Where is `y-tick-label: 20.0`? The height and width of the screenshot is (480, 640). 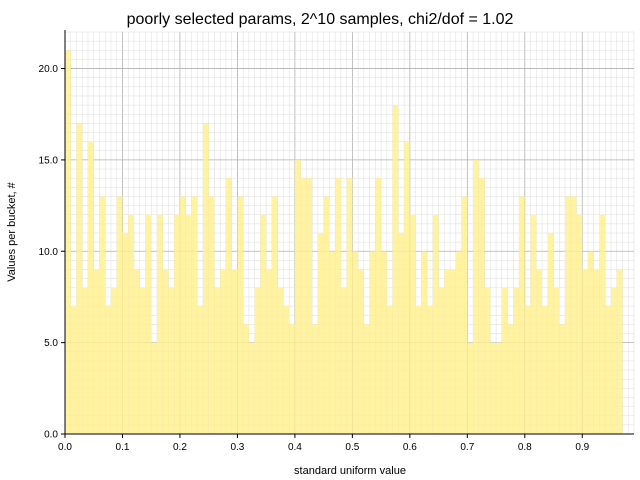 y-tick-label: 20.0 is located at coordinates (49, 69).